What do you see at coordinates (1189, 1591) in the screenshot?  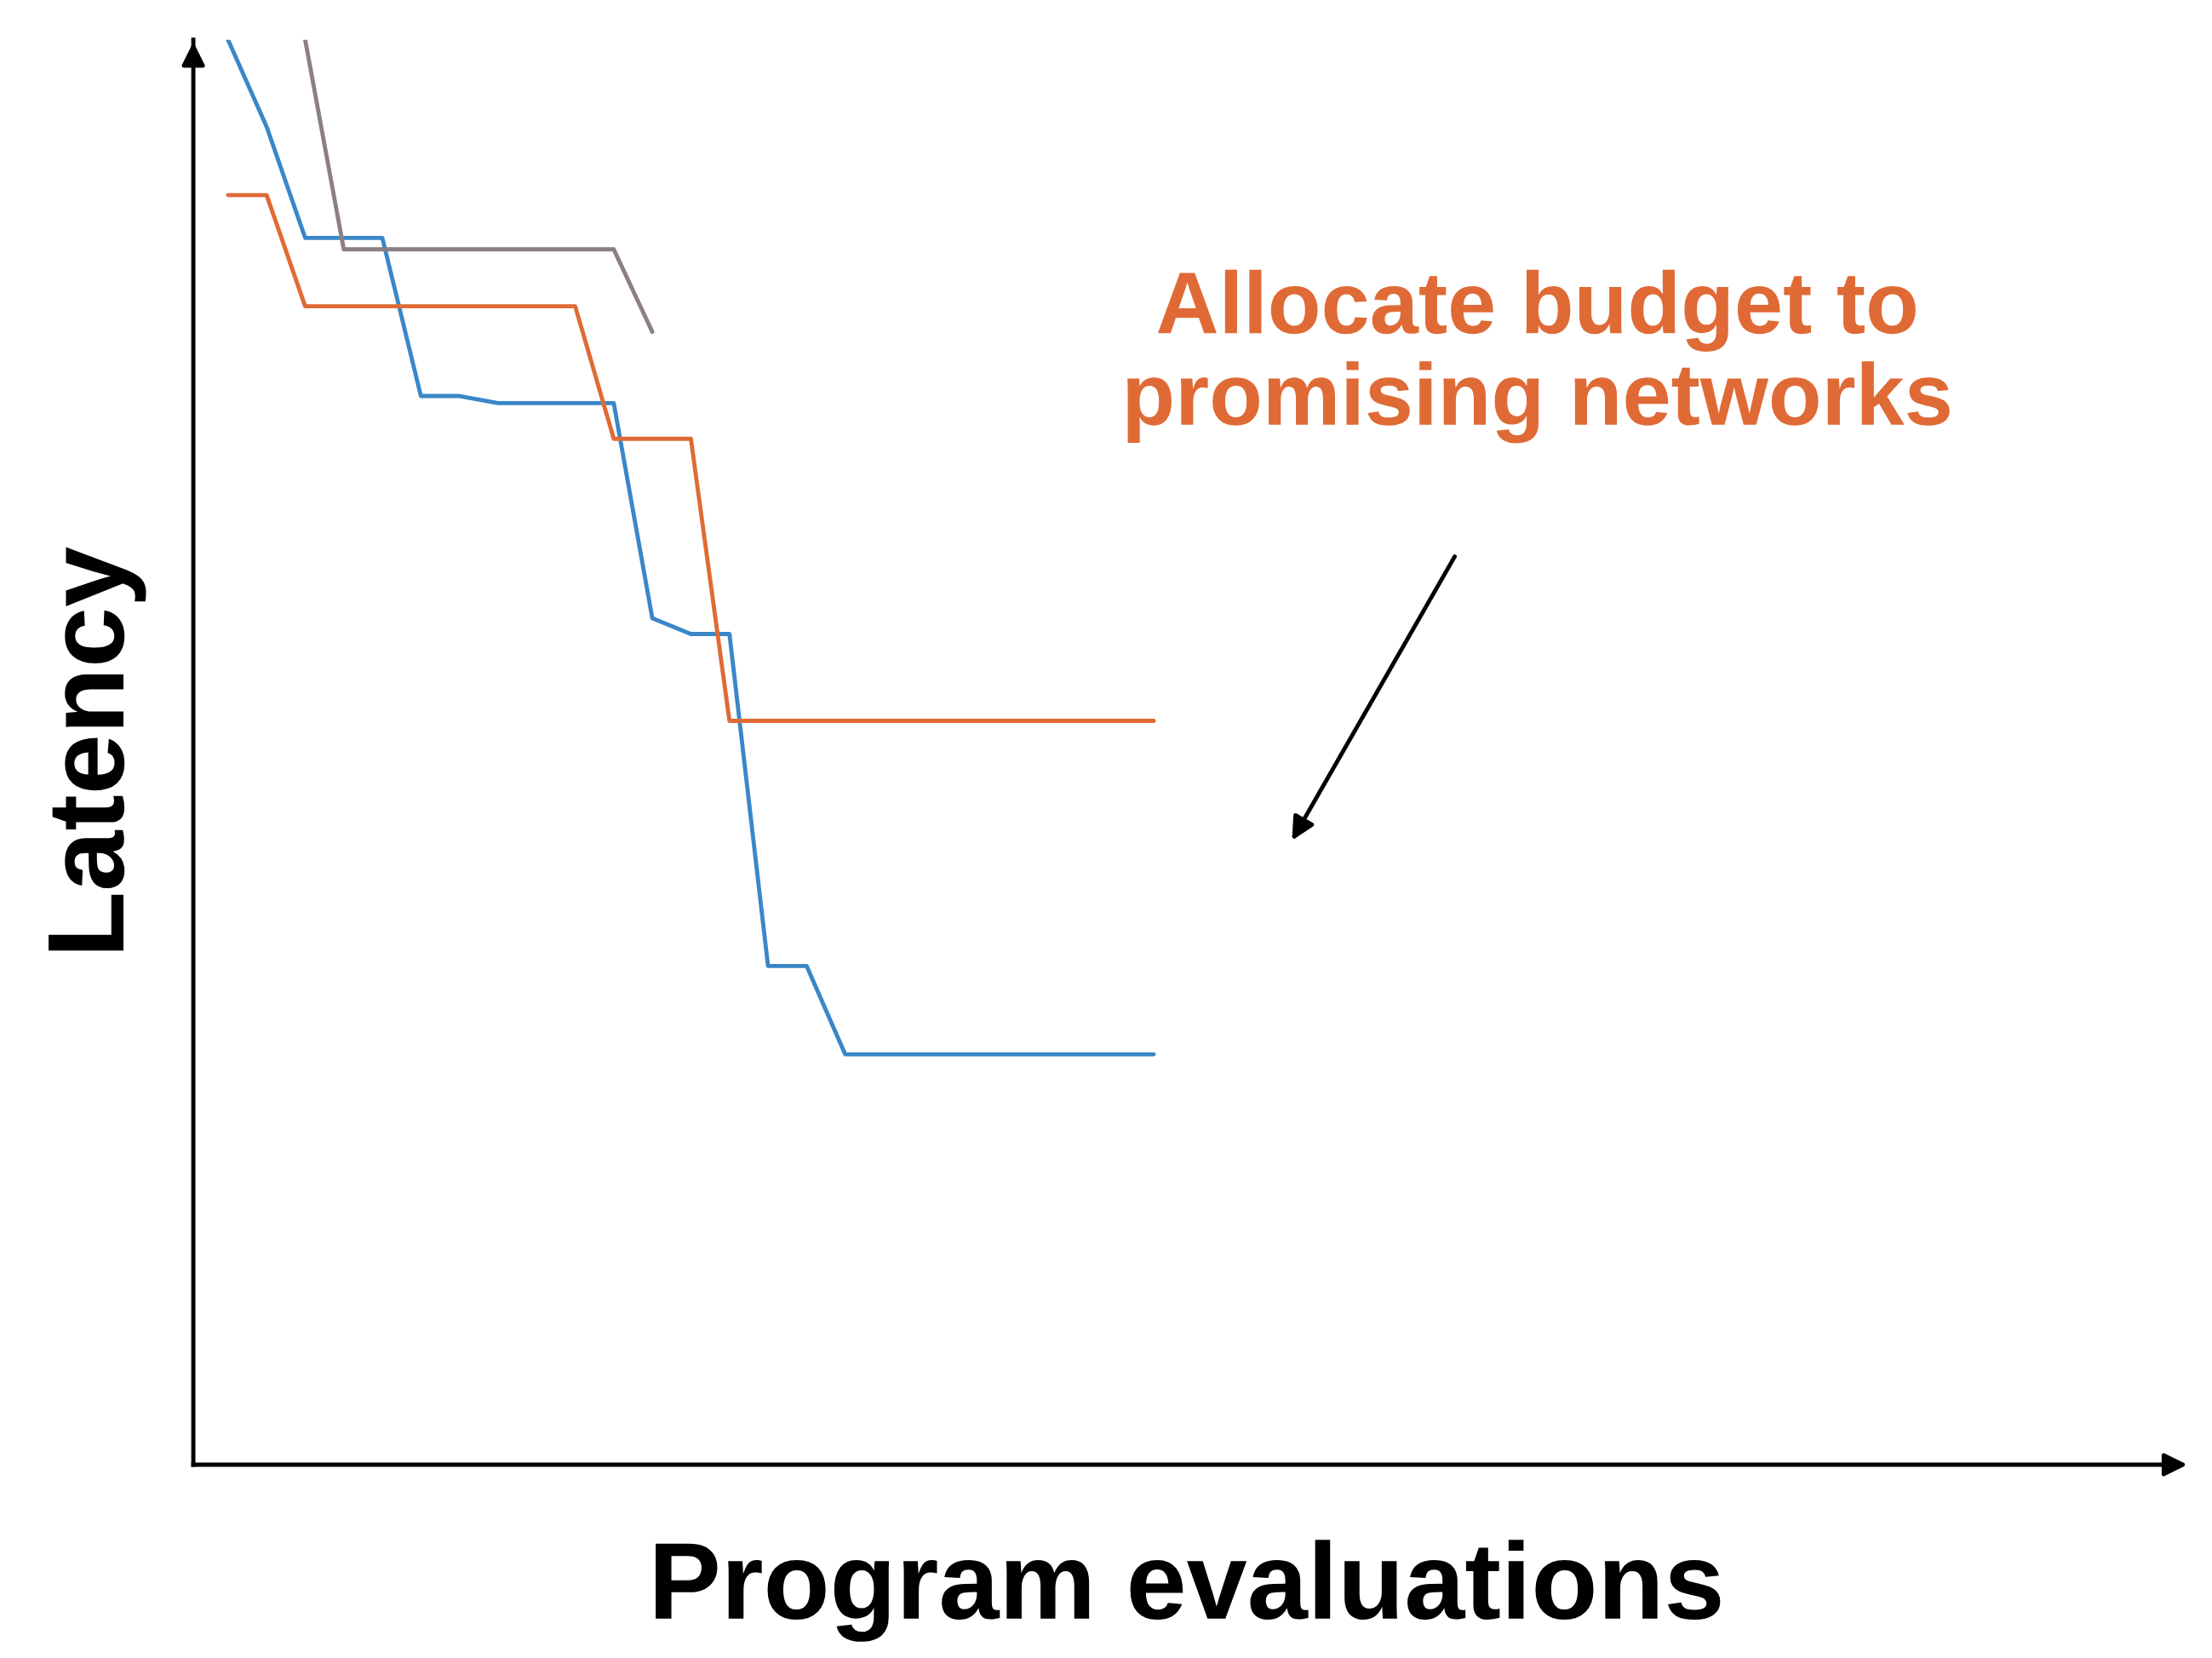 I see `x-axis-title: Program evaluations` at bounding box center [1189, 1591].